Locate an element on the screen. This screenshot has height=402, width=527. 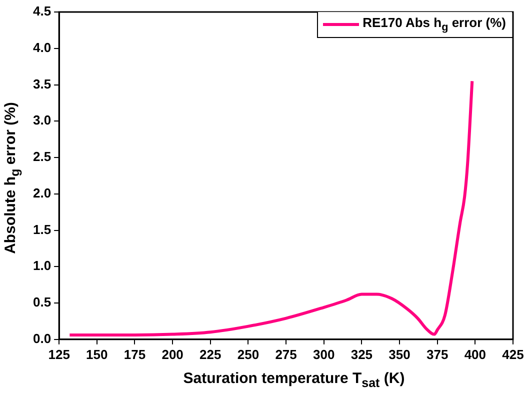
legend-label: RE170 Abs h$_{g}$ error (%) is located at coordinates (434, 24).